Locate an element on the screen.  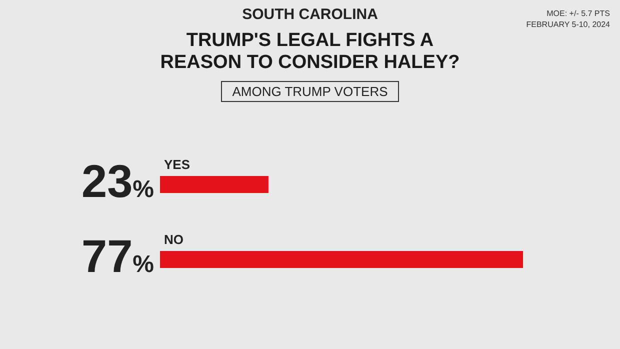
chart-title: TRUMP'S LEGAL FIGHTS A REASON TO CONSIDER HALEY? is located at coordinates (310, 52).